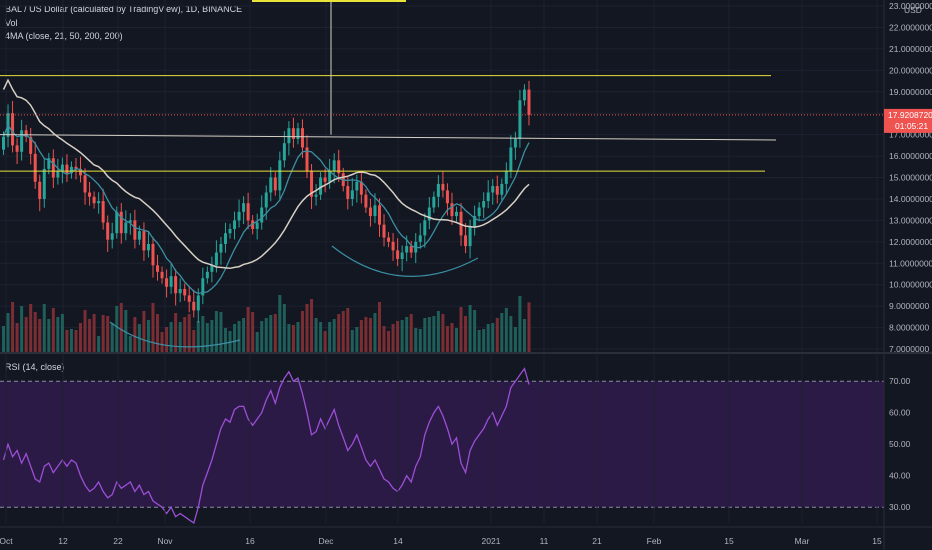 Image resolution: width=932 pixels, height=550 pixels. Describe the element at coordinates (35, 367) in the screenshot. I see `rsi-label: RSI (14, close)` at that location.